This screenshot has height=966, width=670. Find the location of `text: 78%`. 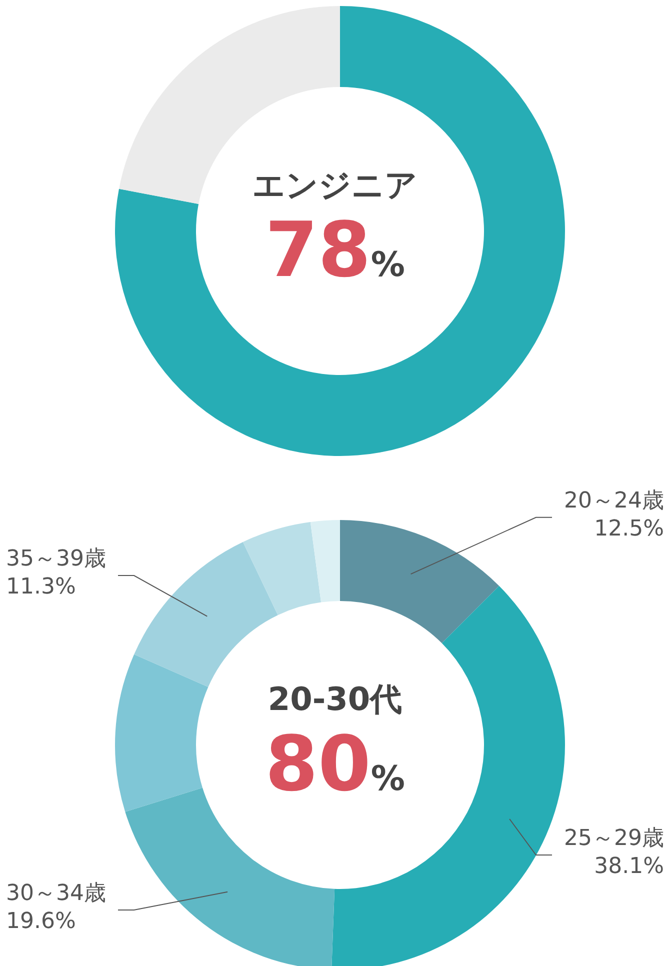

text: 78% is located at coordinates (335, 249).